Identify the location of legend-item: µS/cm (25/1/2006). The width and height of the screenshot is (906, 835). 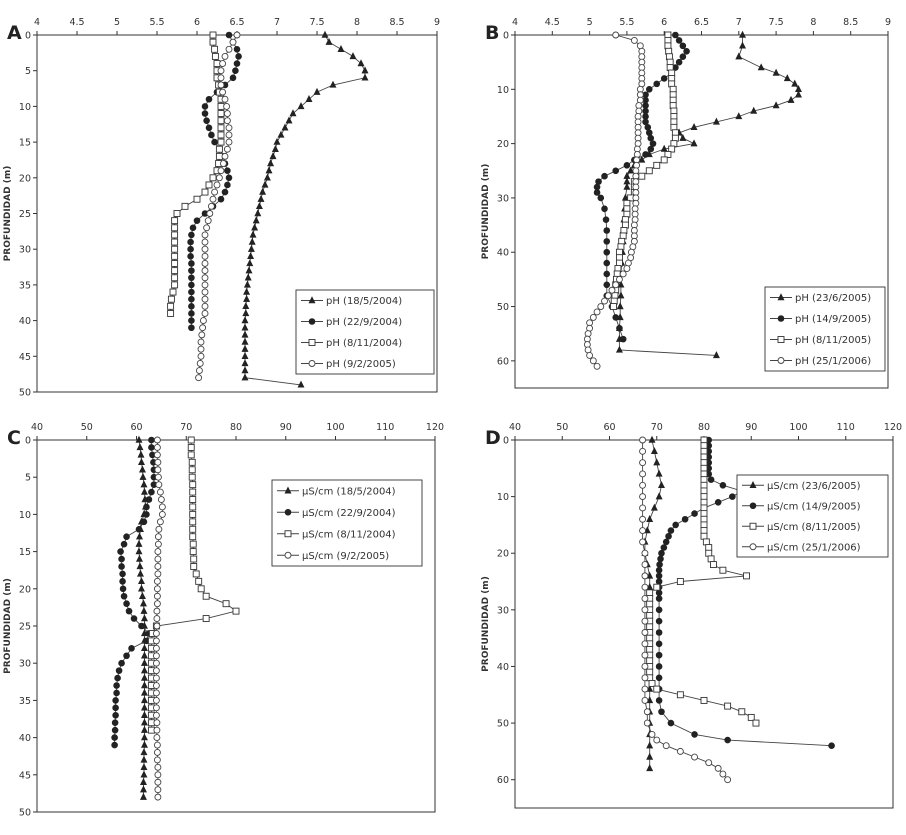
(801, 547).